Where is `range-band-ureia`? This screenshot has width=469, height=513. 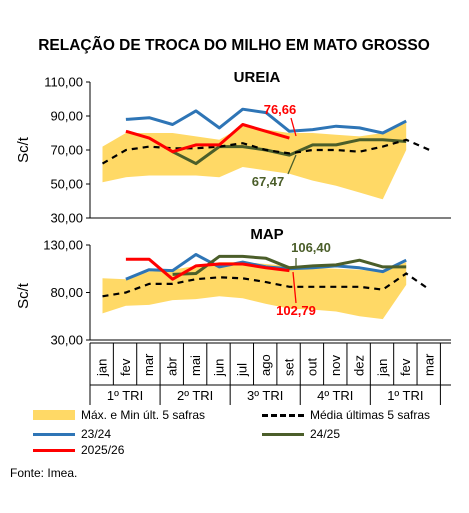
range-band-ureia is located at coordinates (254, 161).